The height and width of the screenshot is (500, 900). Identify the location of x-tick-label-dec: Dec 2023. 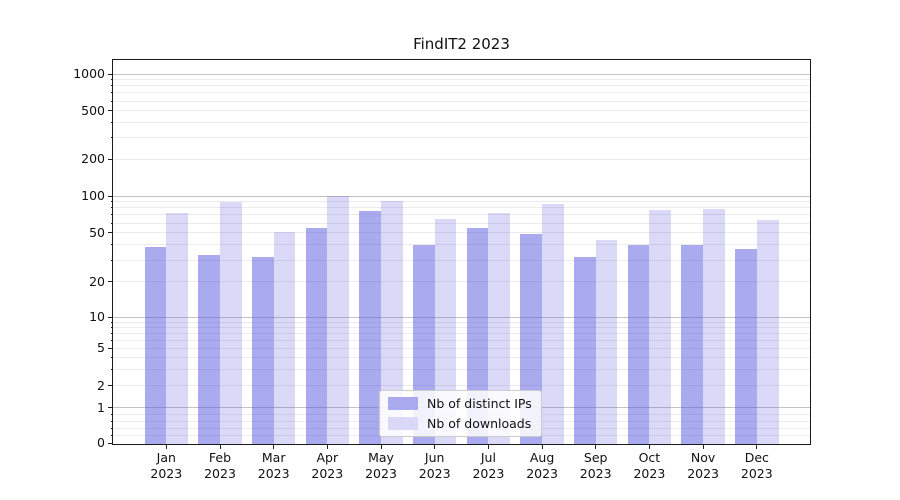
(757, 466).